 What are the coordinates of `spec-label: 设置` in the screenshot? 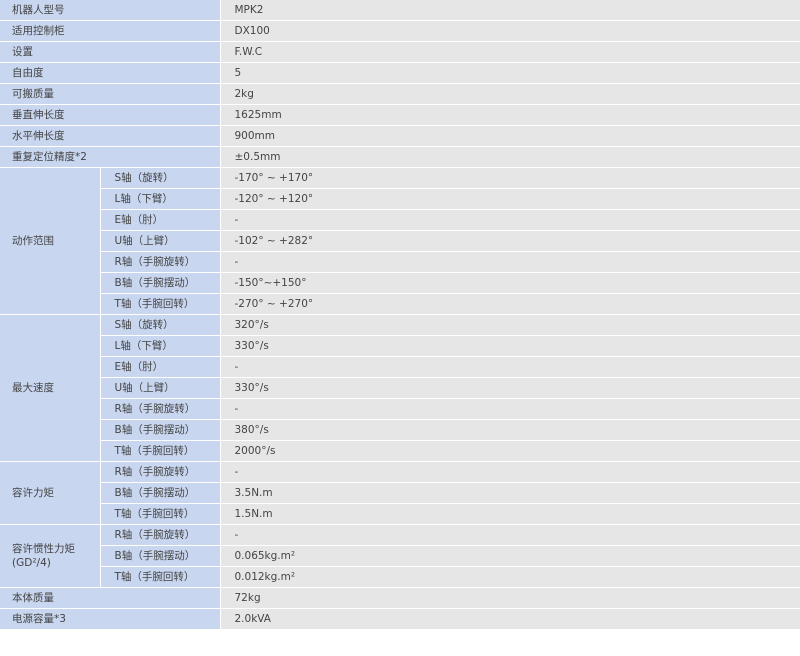 It's located at (110, 52).